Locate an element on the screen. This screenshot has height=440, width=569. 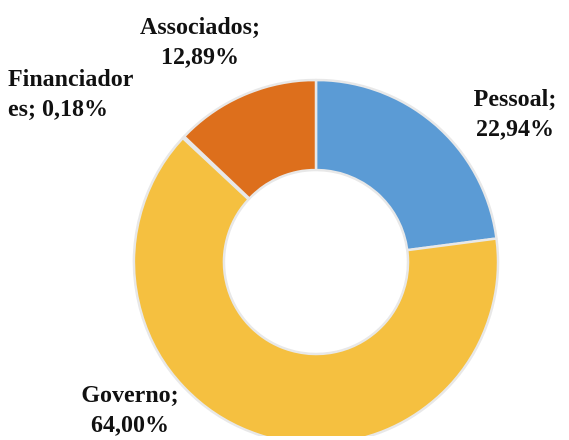
category-label: Financiadores; is located at coordinates (71, 94).